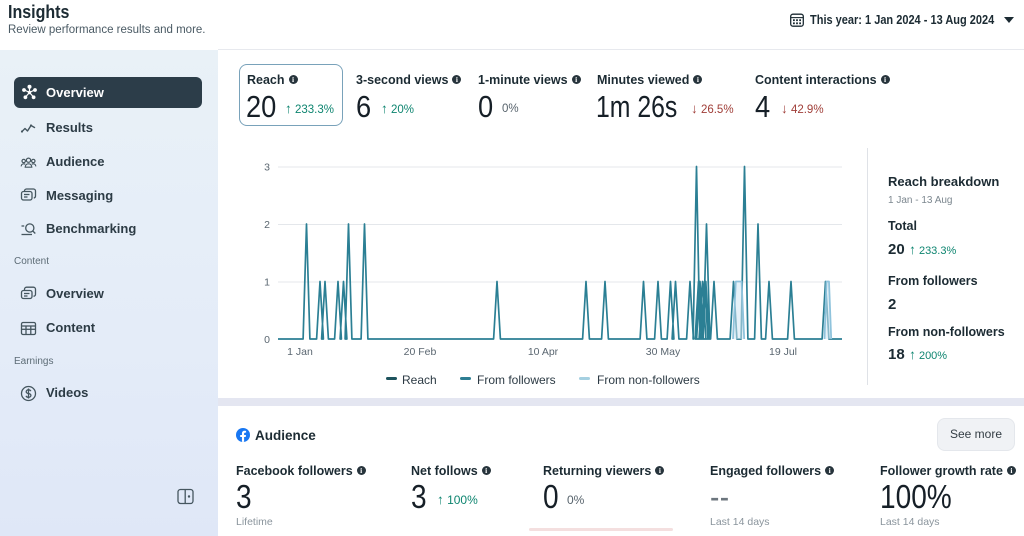 This screenshot has width=1024, height=536. Describe the element at coordinates (420, 352) in the screenshot. I see `svg-text: 20 Feb` at that location.